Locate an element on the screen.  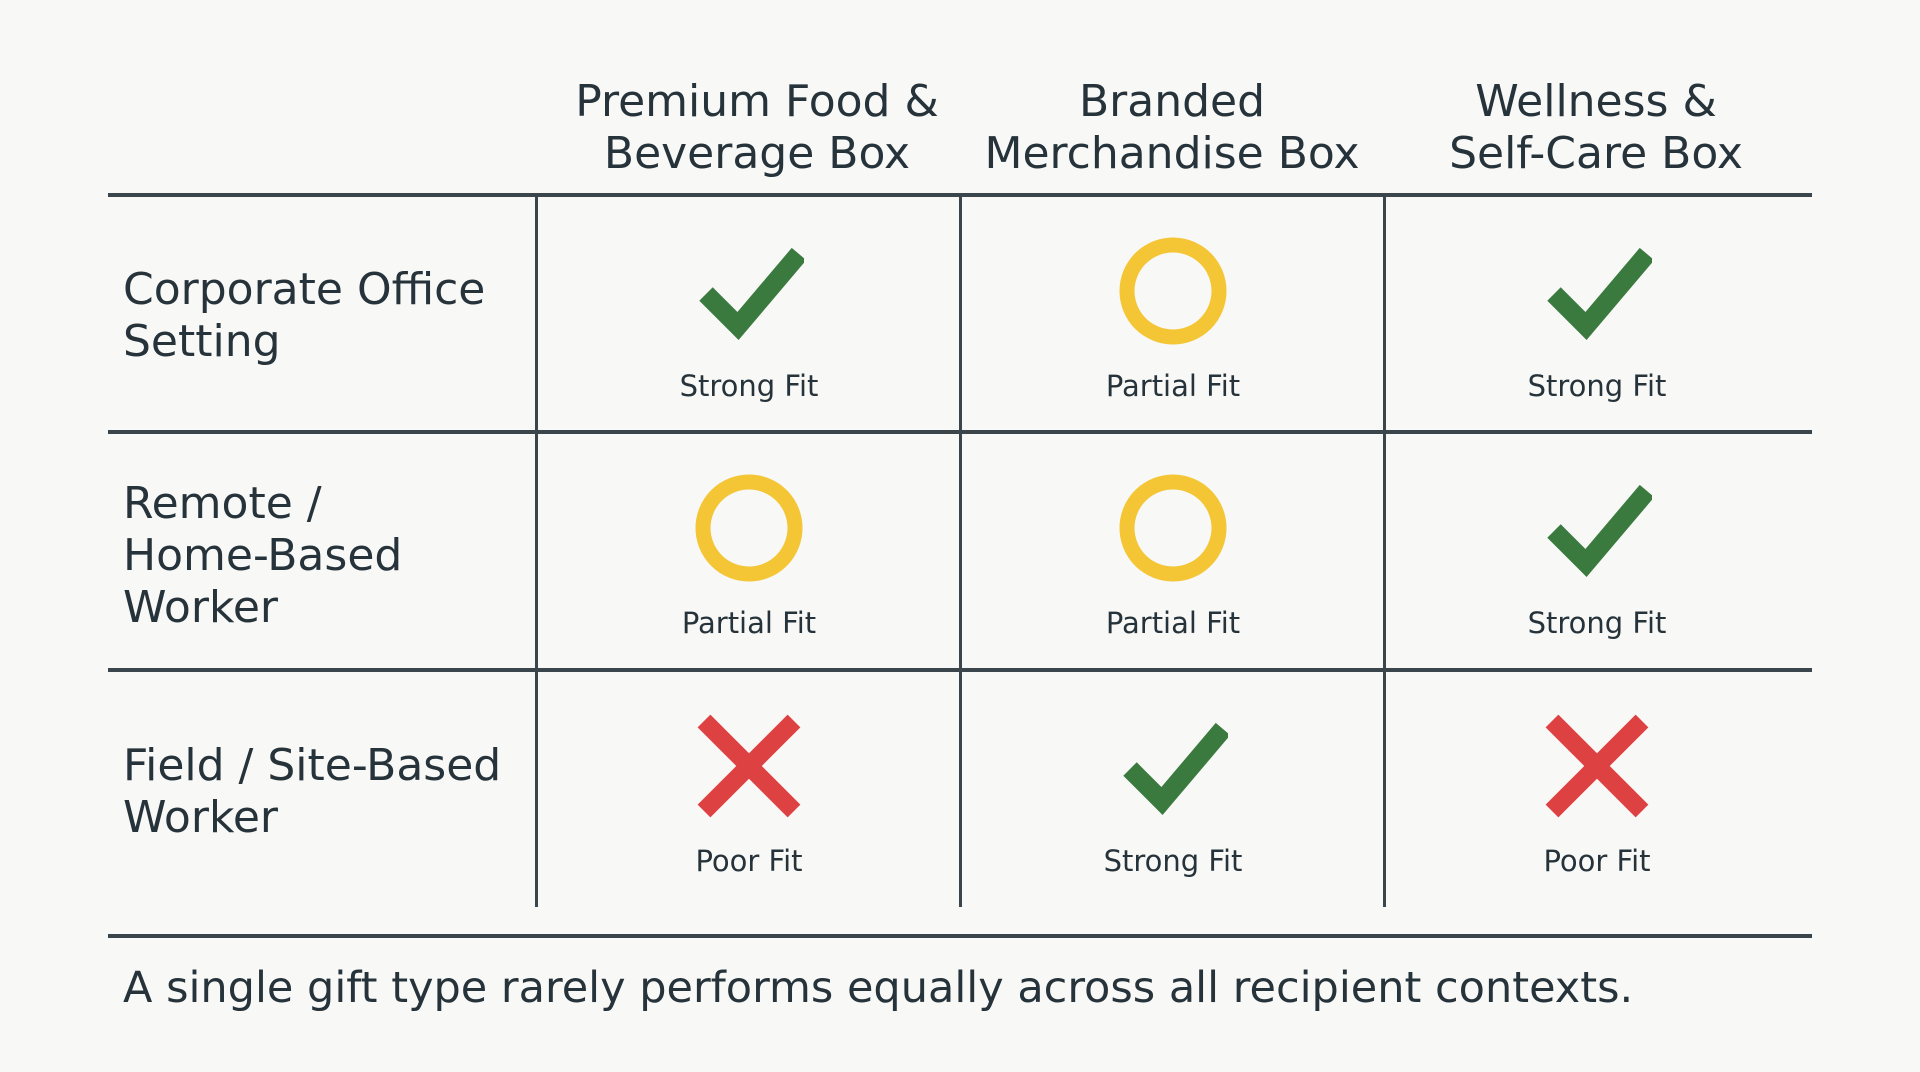
cell-remote-wellness: Strong Fit is located at coordinates (1597, 551).